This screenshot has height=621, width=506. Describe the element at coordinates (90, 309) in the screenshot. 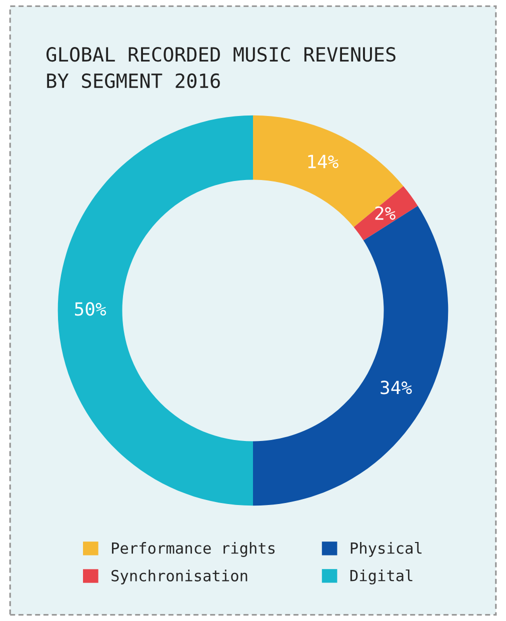

I see `data-label: 50%` at that location.